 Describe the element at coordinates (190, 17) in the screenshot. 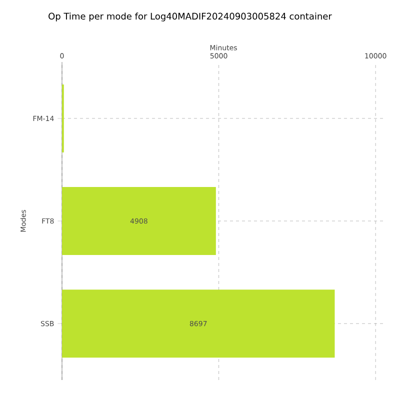

I see `chart-title: Op Time per mode for Log40MADIF20240903005824 container` at that location.